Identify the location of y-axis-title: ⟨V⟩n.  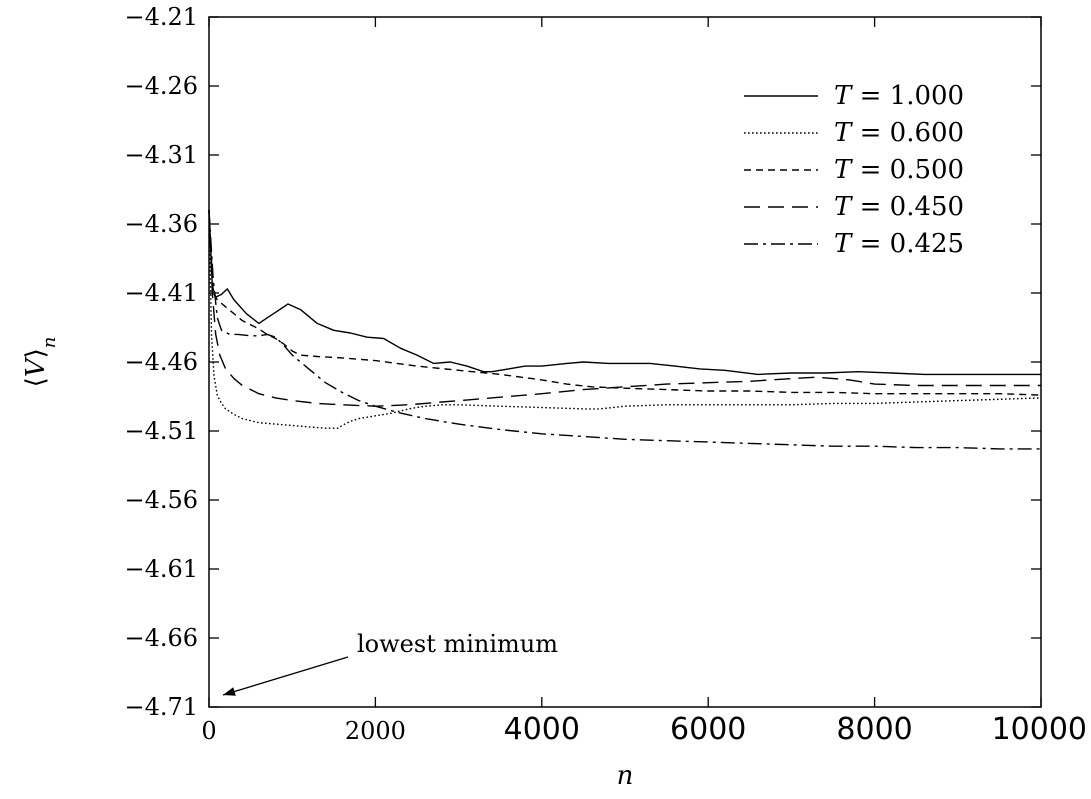
(40, 362).